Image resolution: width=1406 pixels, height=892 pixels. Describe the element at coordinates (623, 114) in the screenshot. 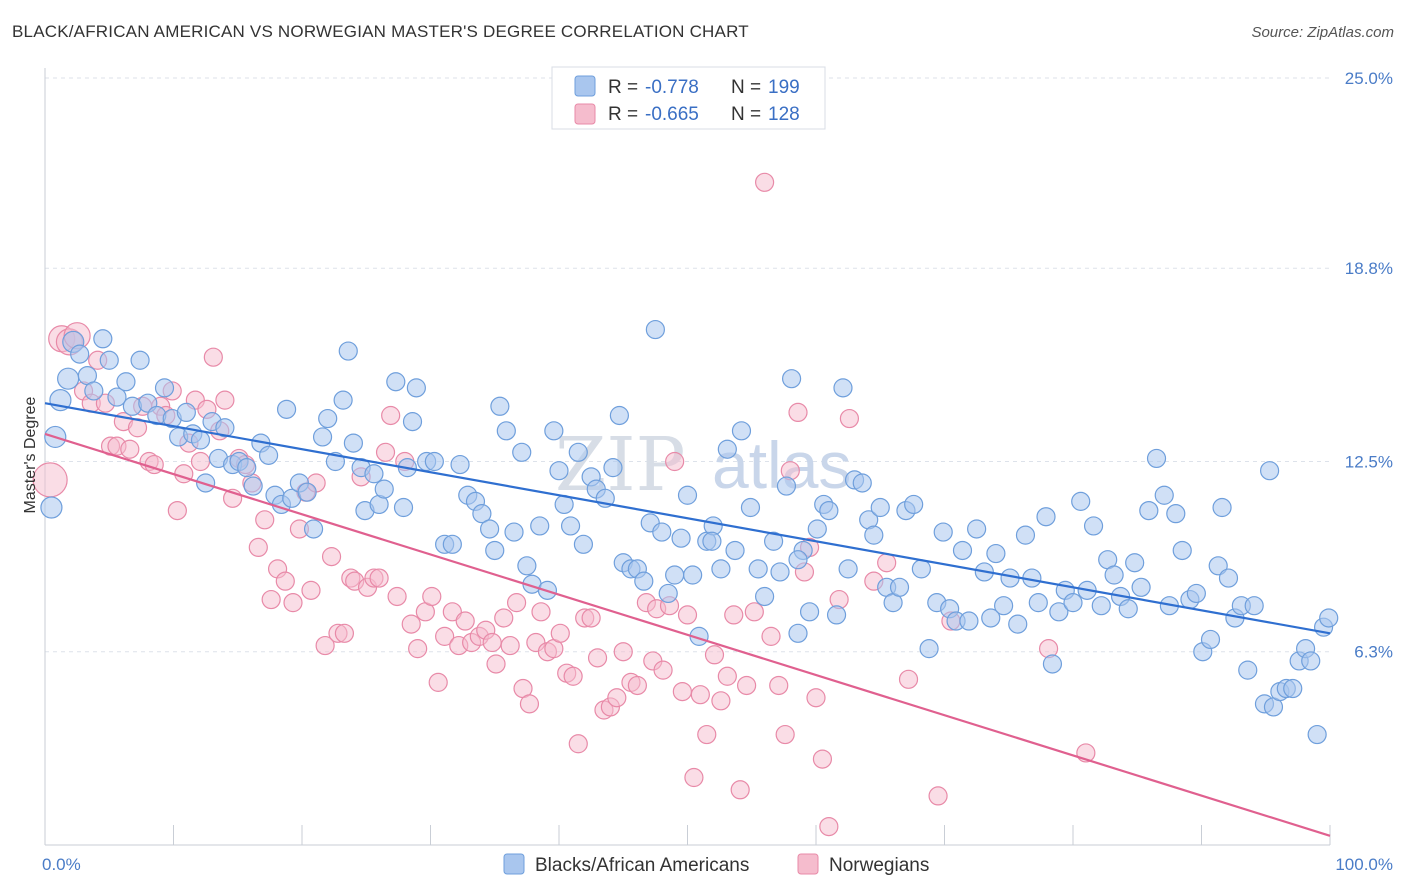

I see `legend-r-label-2: R =` at that location.